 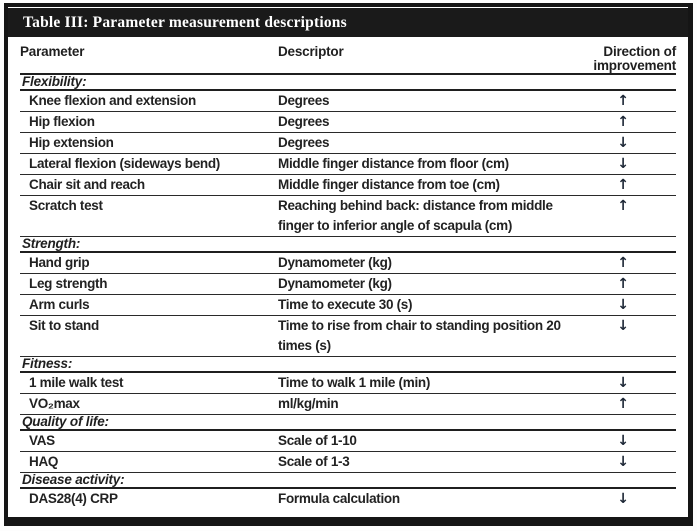 What do you see at coordinates (311, 51) in the screenshot?
I see `column-header-descriptor: Descriptor` at bounding box center [311, 51].